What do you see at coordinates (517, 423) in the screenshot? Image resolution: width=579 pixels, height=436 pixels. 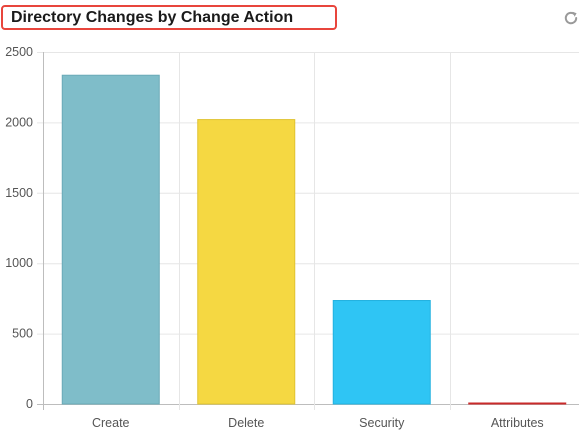 I see `x-tick-label-attributes: Attributes` at bounding box center [517, 423].